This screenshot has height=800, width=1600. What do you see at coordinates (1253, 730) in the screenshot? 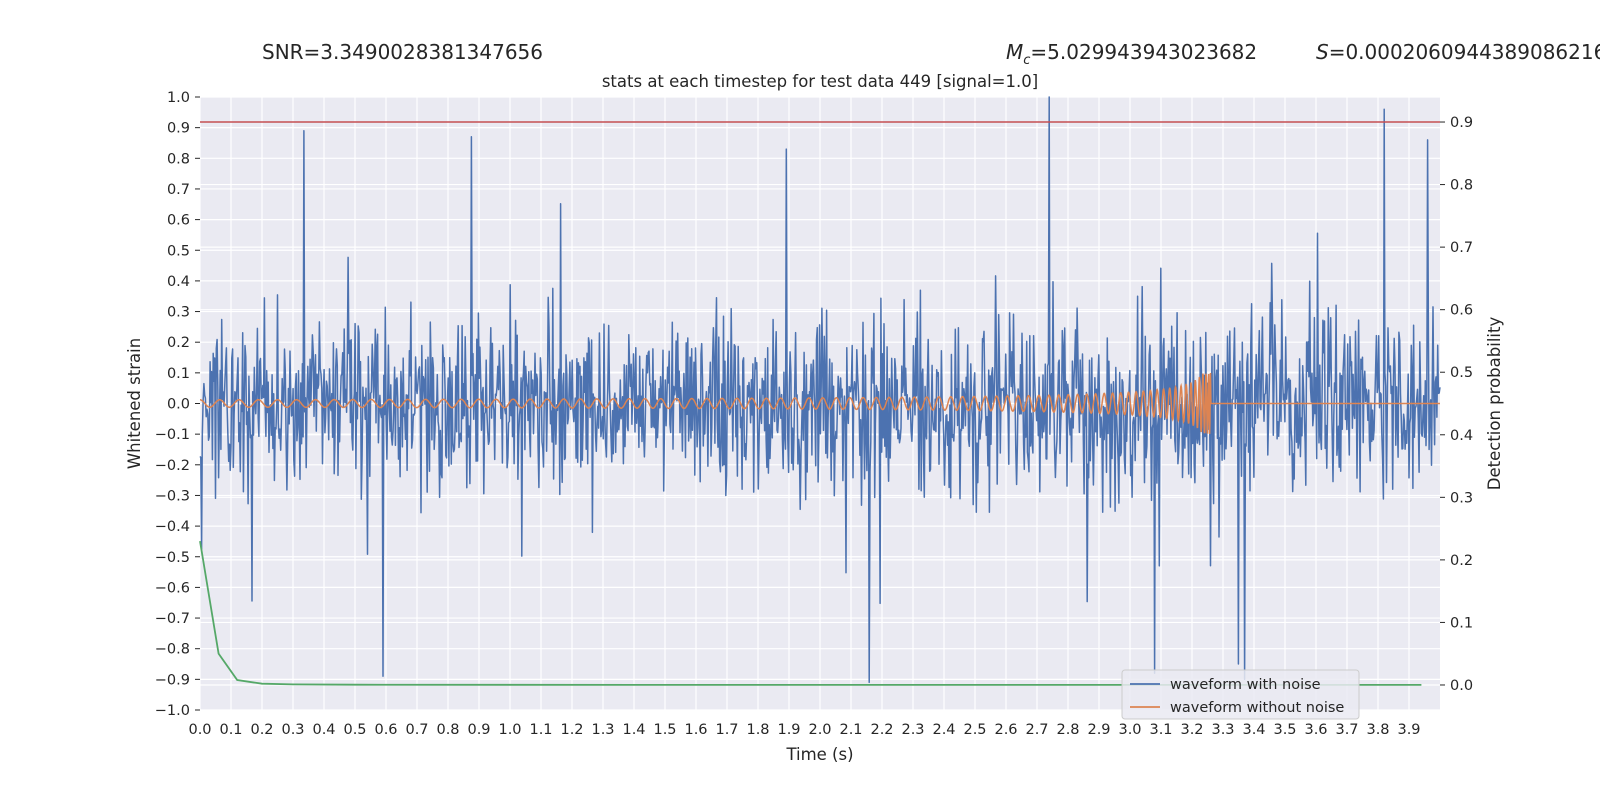
I see `x-tick-label: 3.4` at bounding box center [1253, 730].